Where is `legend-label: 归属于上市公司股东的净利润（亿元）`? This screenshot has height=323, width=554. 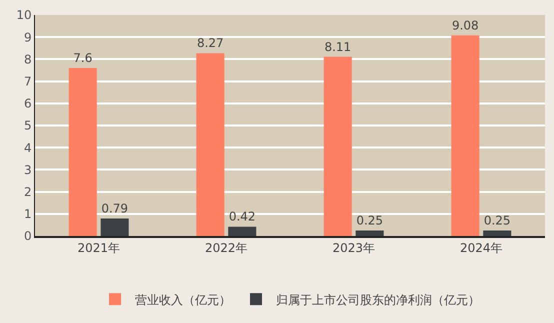
legend-label: 归属于上市公司股东的净利润（亿元） is located at coordinates (378, 299).